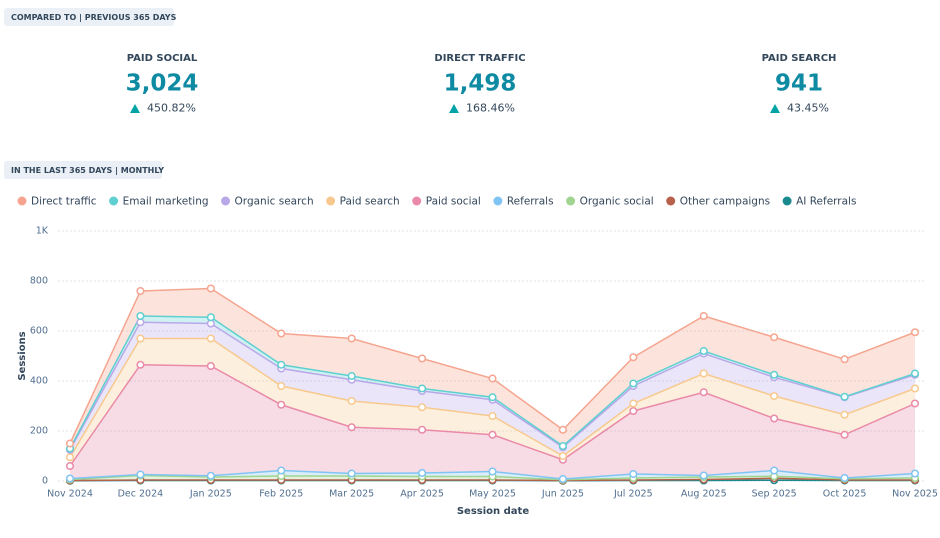 This screenshot has width=940, height=538. What do you see at coordinates (493, 511) in the screenshot?
I see `x-axis-label: Session date` at bounding box center [493, 511].